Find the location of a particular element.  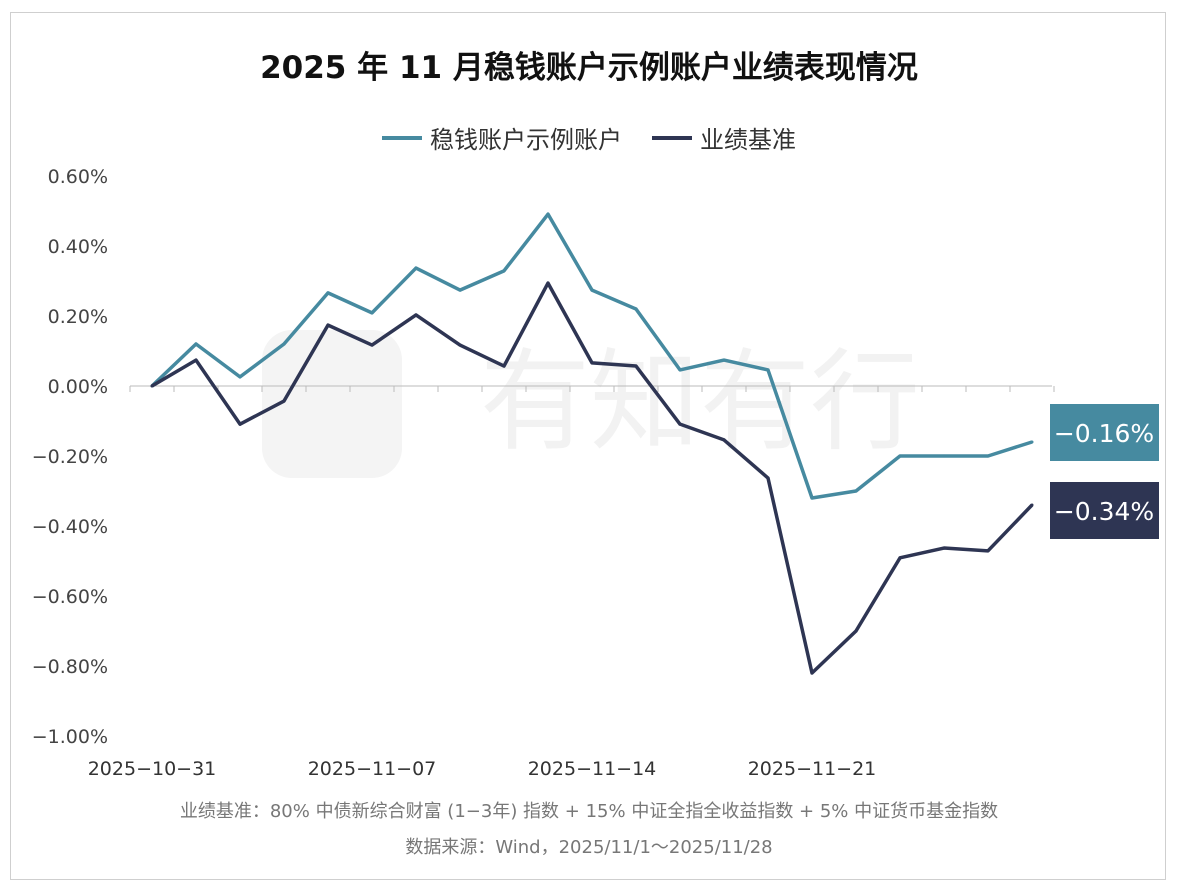

end-value-label: −0.34% is located at coordinates (1104, 511).